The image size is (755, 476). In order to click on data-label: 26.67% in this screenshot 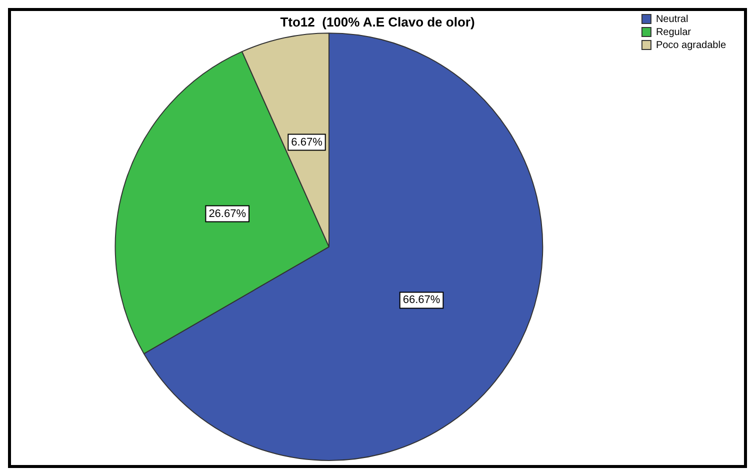, I will do `click(227, 214)`.